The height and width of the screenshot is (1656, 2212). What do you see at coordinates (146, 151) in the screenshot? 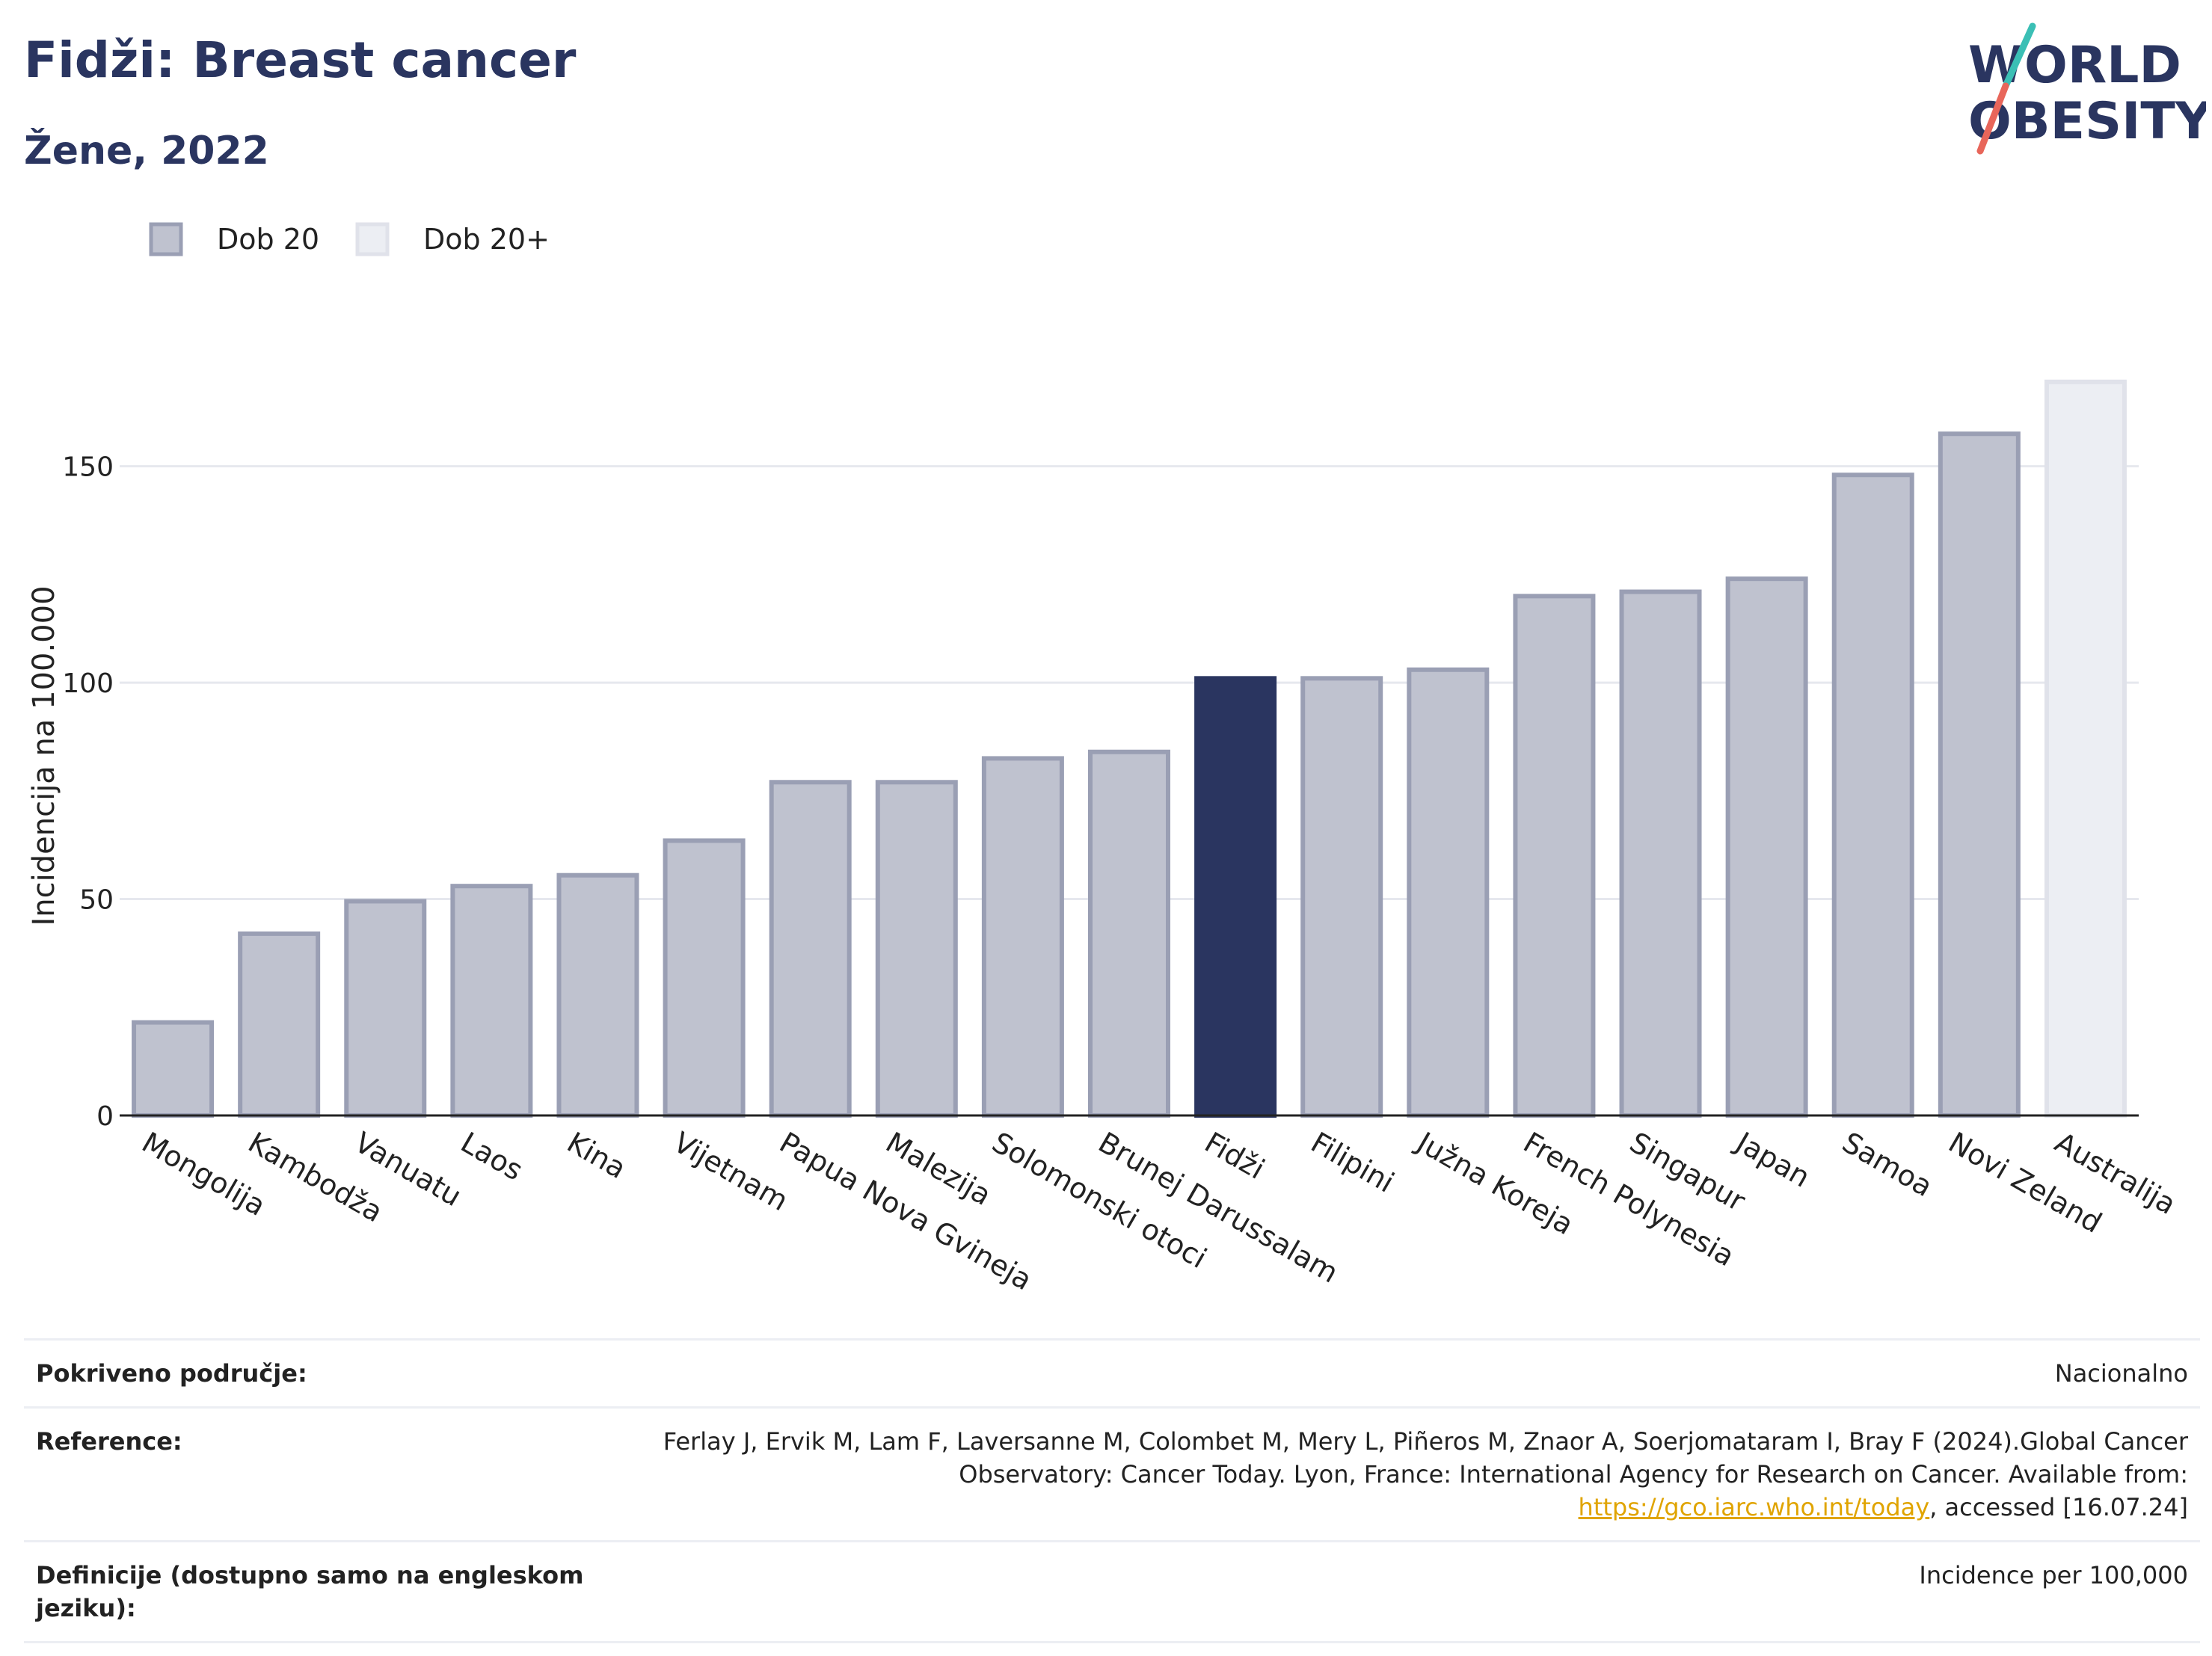
I see `chart-subtitle: Žene, 2022` at bounding box center [146, 151].